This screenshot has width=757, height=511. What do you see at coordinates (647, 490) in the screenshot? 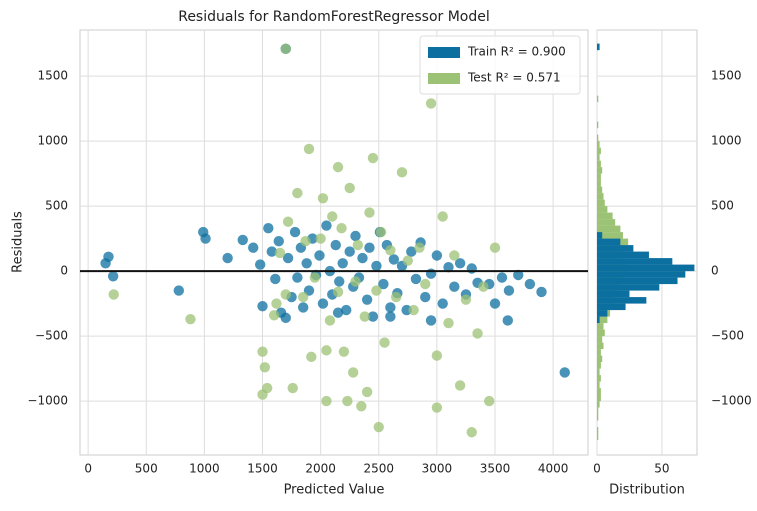
I see `hist-x-axis-label: Distribution` at bounding box center [647, 490].